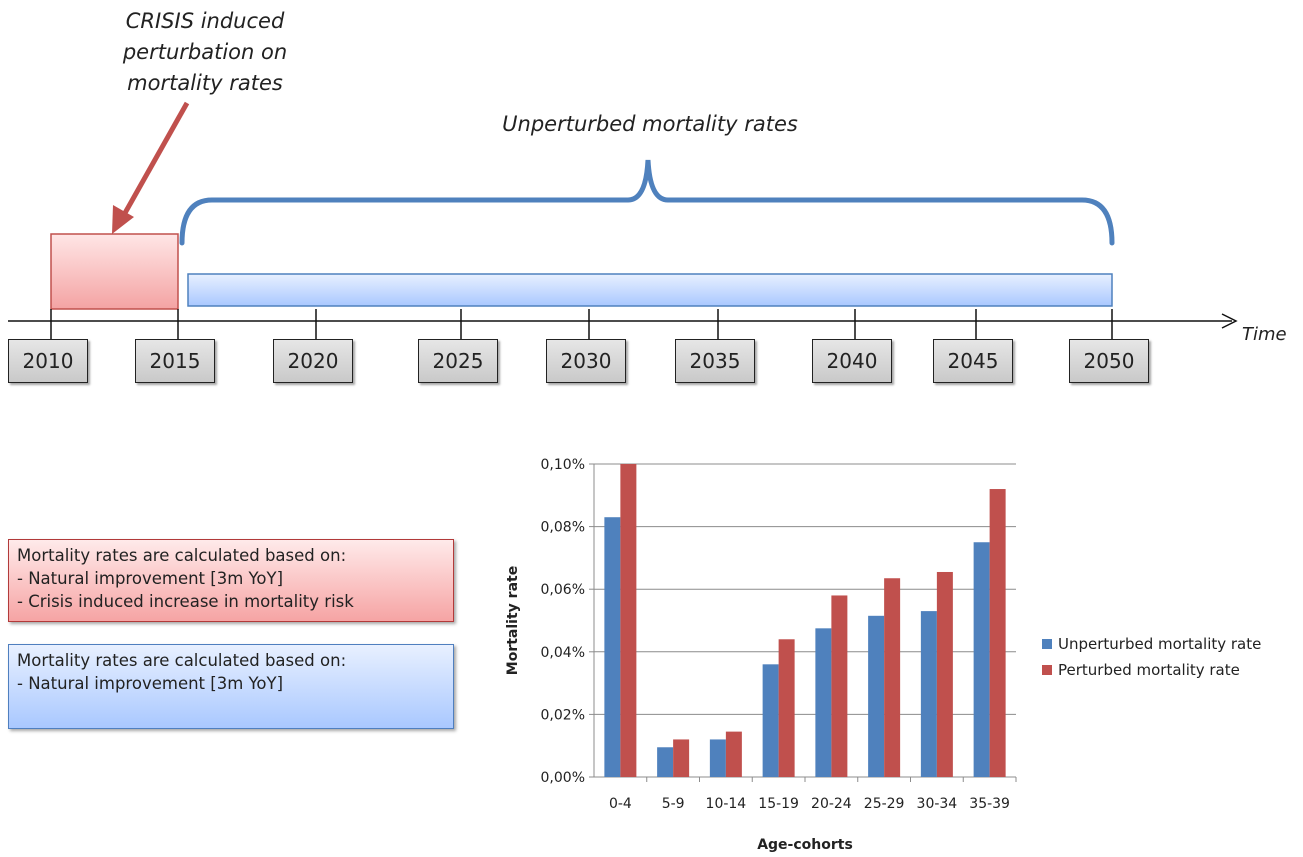  What do you see at coordinates (1149, 669) in the screenshot?
I see `legend-label: Perturbed mortality rate` at bounding box center [1149, 669].